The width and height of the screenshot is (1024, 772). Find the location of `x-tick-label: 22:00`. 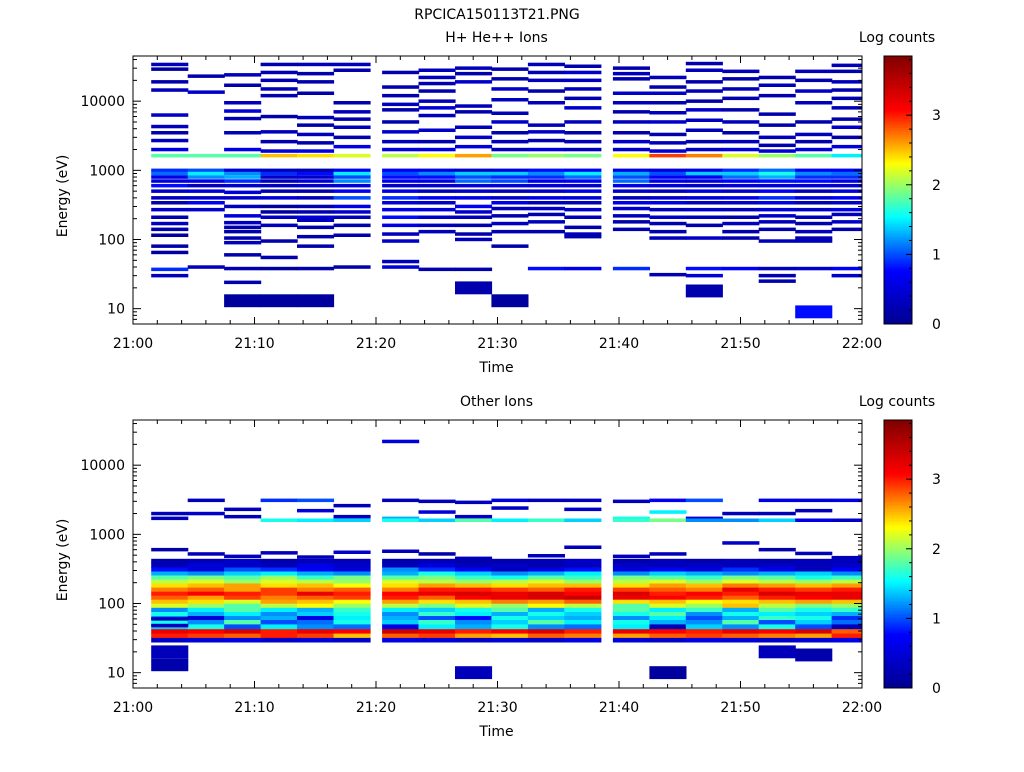

x-tick-label: 22:00 is located at coordinates (862, 708).